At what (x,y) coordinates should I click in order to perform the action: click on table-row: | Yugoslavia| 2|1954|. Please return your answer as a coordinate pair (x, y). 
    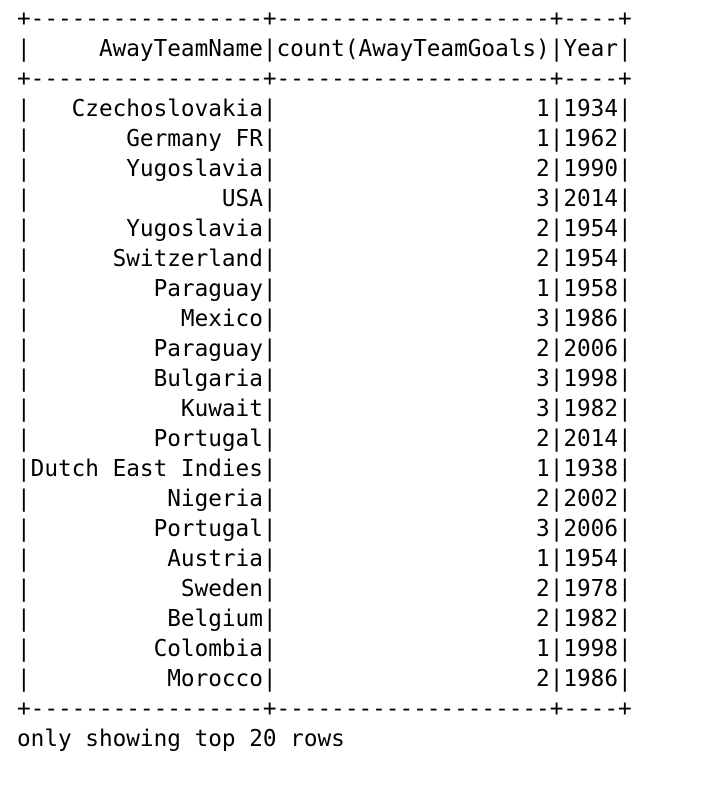
    Looking at the image, I should click on (324, 229).